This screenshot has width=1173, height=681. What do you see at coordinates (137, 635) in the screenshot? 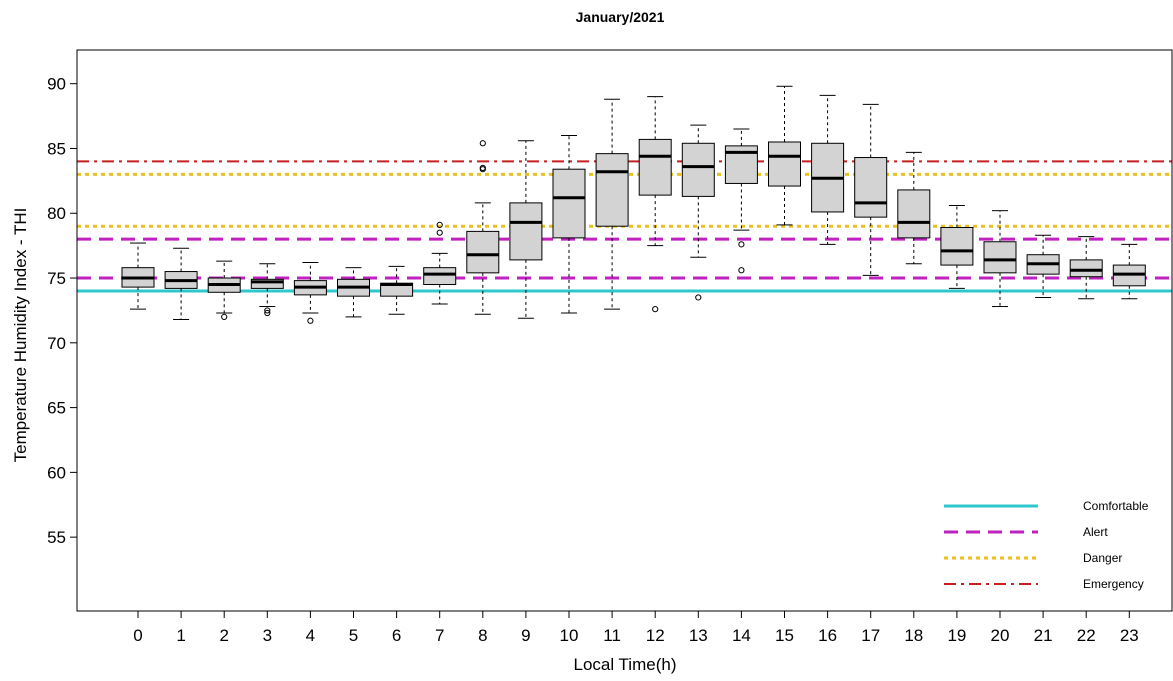
I see `x-tick-label: 0` at bounding box center [137, 635].